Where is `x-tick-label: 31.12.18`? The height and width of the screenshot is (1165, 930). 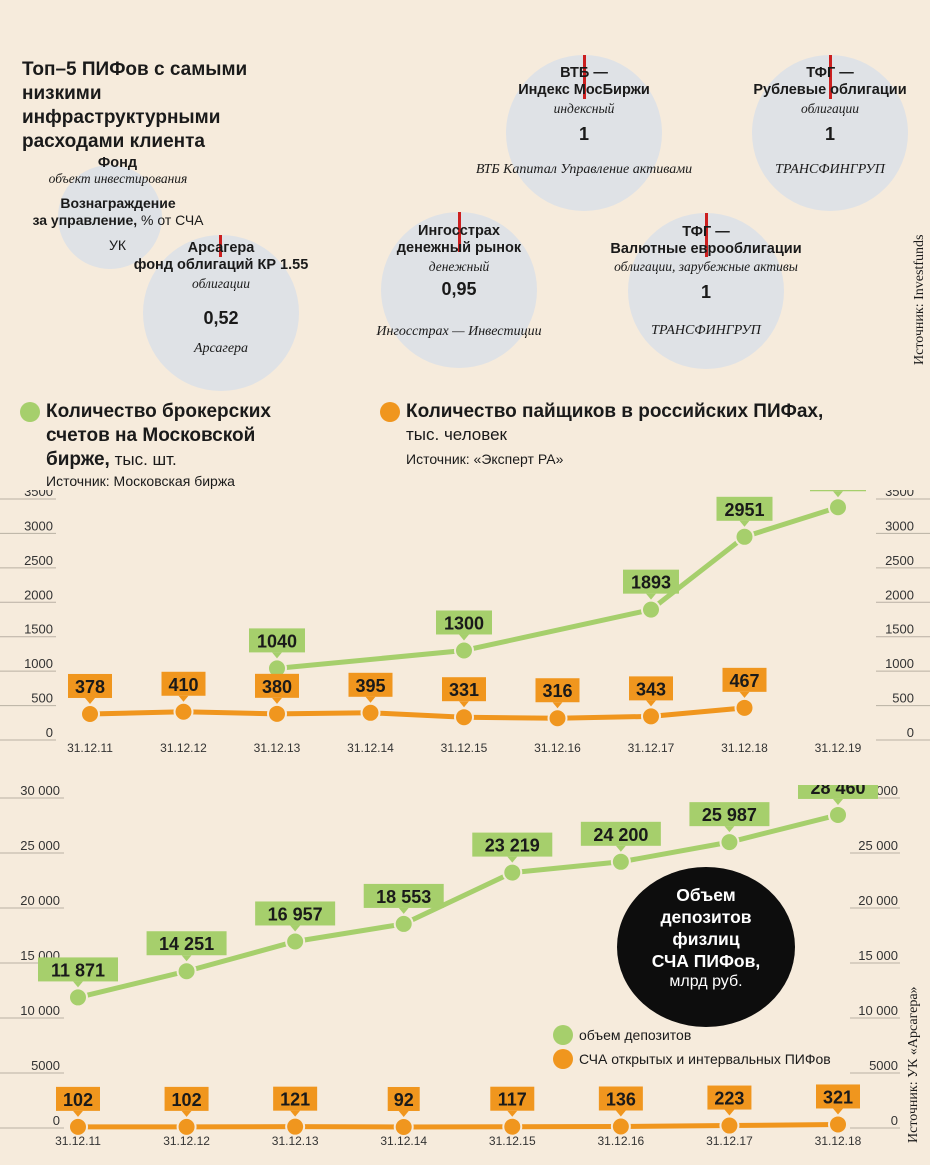 x-tick-label: 31.12.18 is located at coordinates (744, 748).